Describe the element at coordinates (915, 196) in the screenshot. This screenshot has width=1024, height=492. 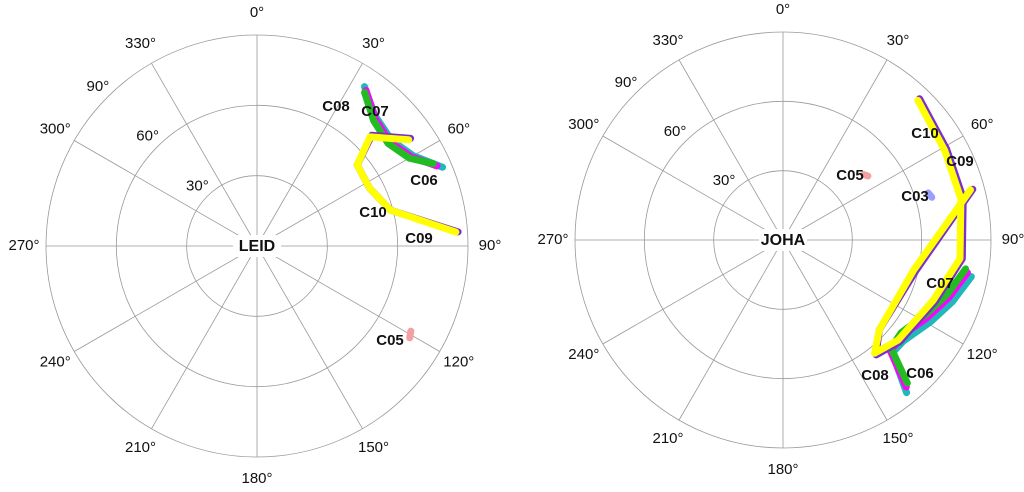
I see `satellite-label: C03` at that location.